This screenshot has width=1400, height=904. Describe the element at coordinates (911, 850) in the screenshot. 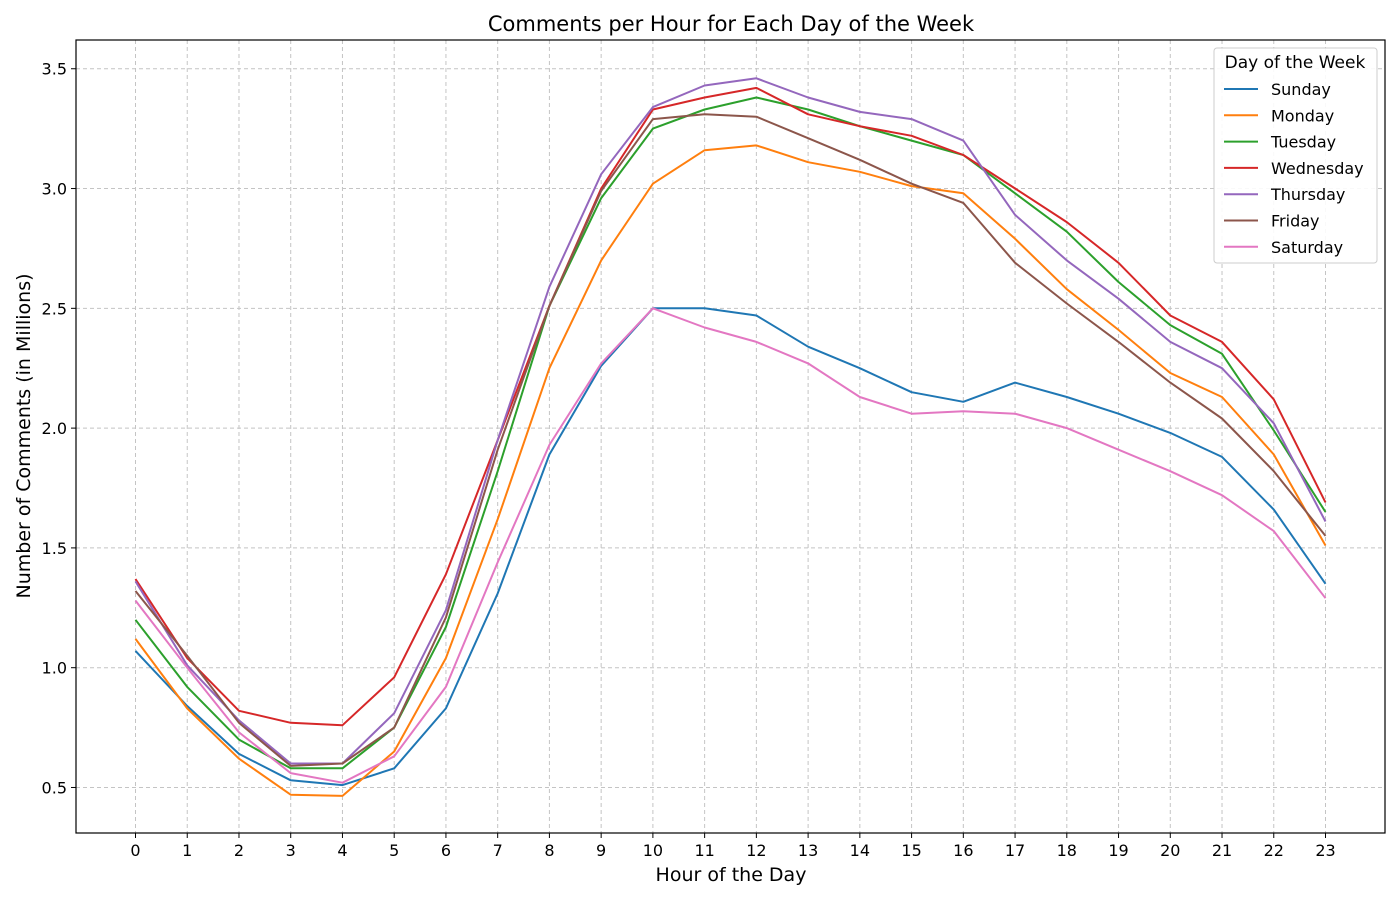

I see `x-tick-label: 15` at that location.